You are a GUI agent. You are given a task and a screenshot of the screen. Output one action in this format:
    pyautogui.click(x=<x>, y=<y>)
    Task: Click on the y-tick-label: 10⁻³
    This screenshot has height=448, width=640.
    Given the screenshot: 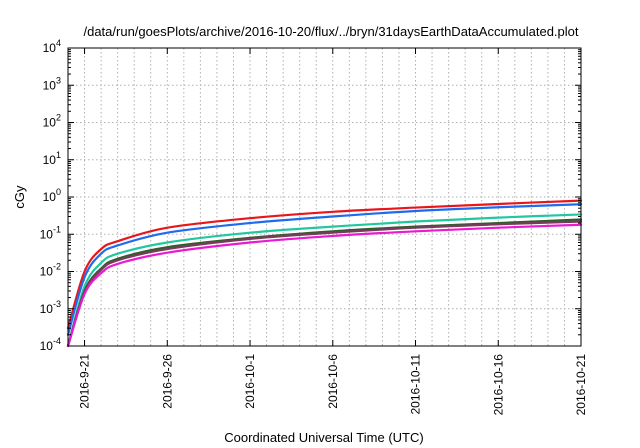 What is the action you would take?
    pyautogui.click(x=50, y=307)
    